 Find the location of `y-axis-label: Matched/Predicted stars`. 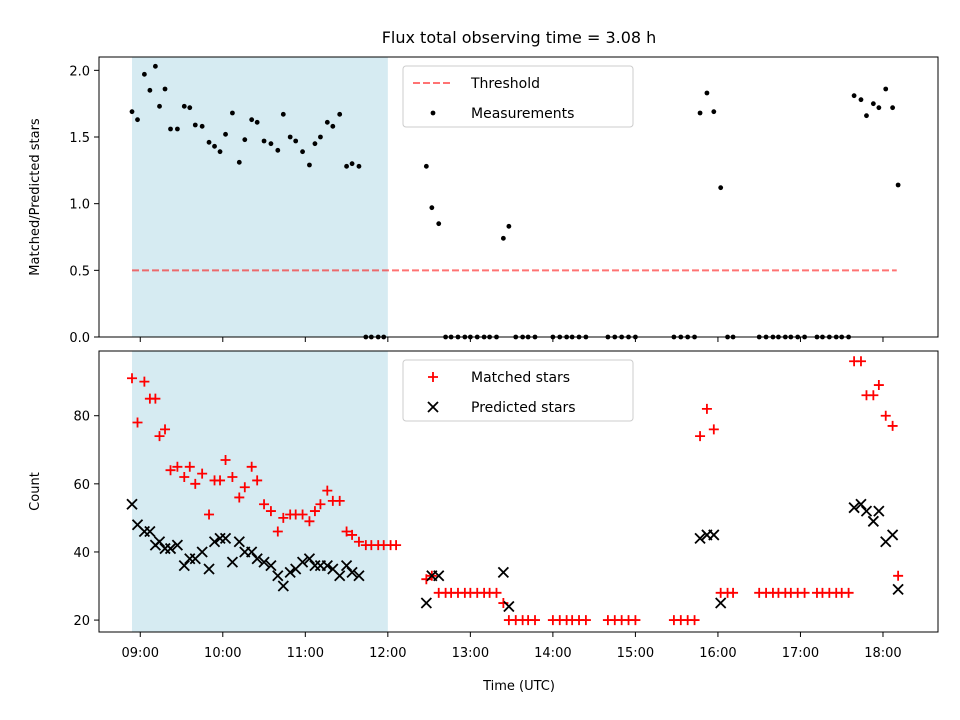

y-axis-label: Matched/Predicted stars is located at coordinates (35, 197).